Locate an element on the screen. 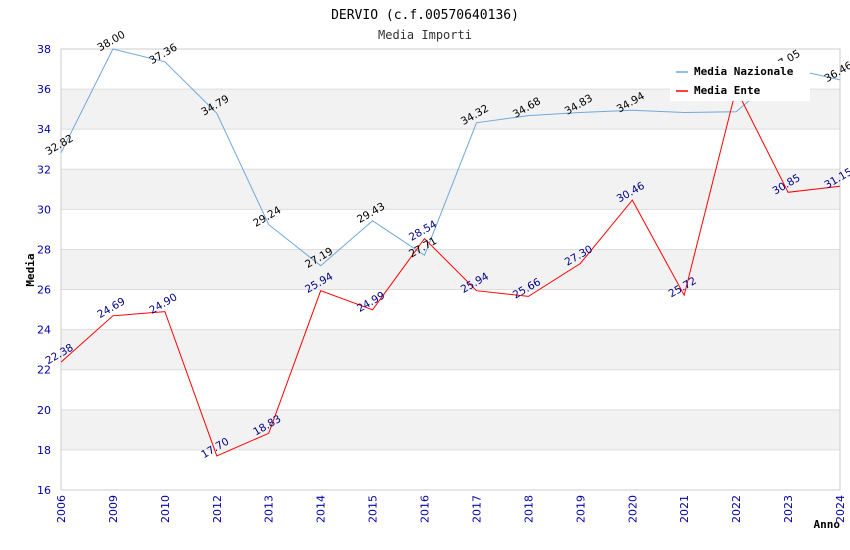 The width and height of the screenshot is (850, 550). y-tick-label: 36 is located at coordinates (44, 89).